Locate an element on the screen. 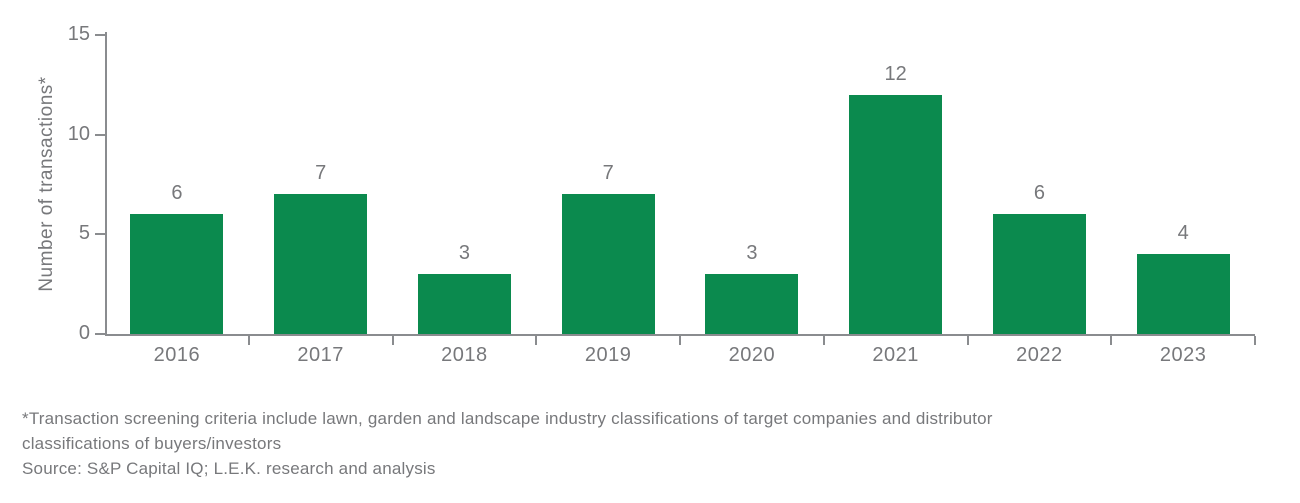 Image resolution: width=1300 pixels, height=503 pixels. y-tick-label: 0 is located at coordinates (84, 333).